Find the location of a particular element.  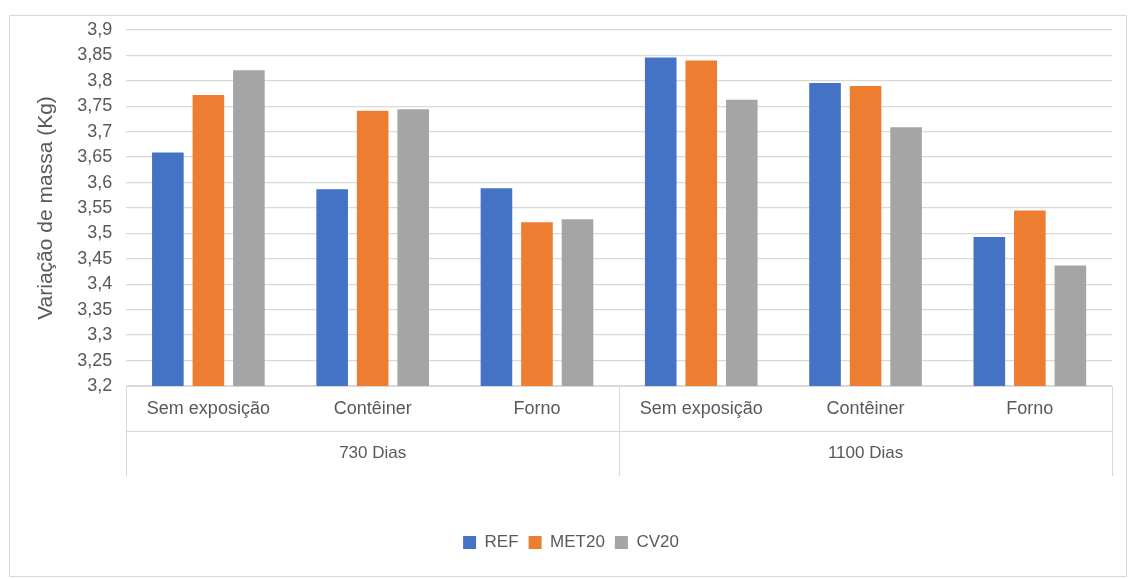

y-tick-label: 3,4 is located at coordinates (100, 283).